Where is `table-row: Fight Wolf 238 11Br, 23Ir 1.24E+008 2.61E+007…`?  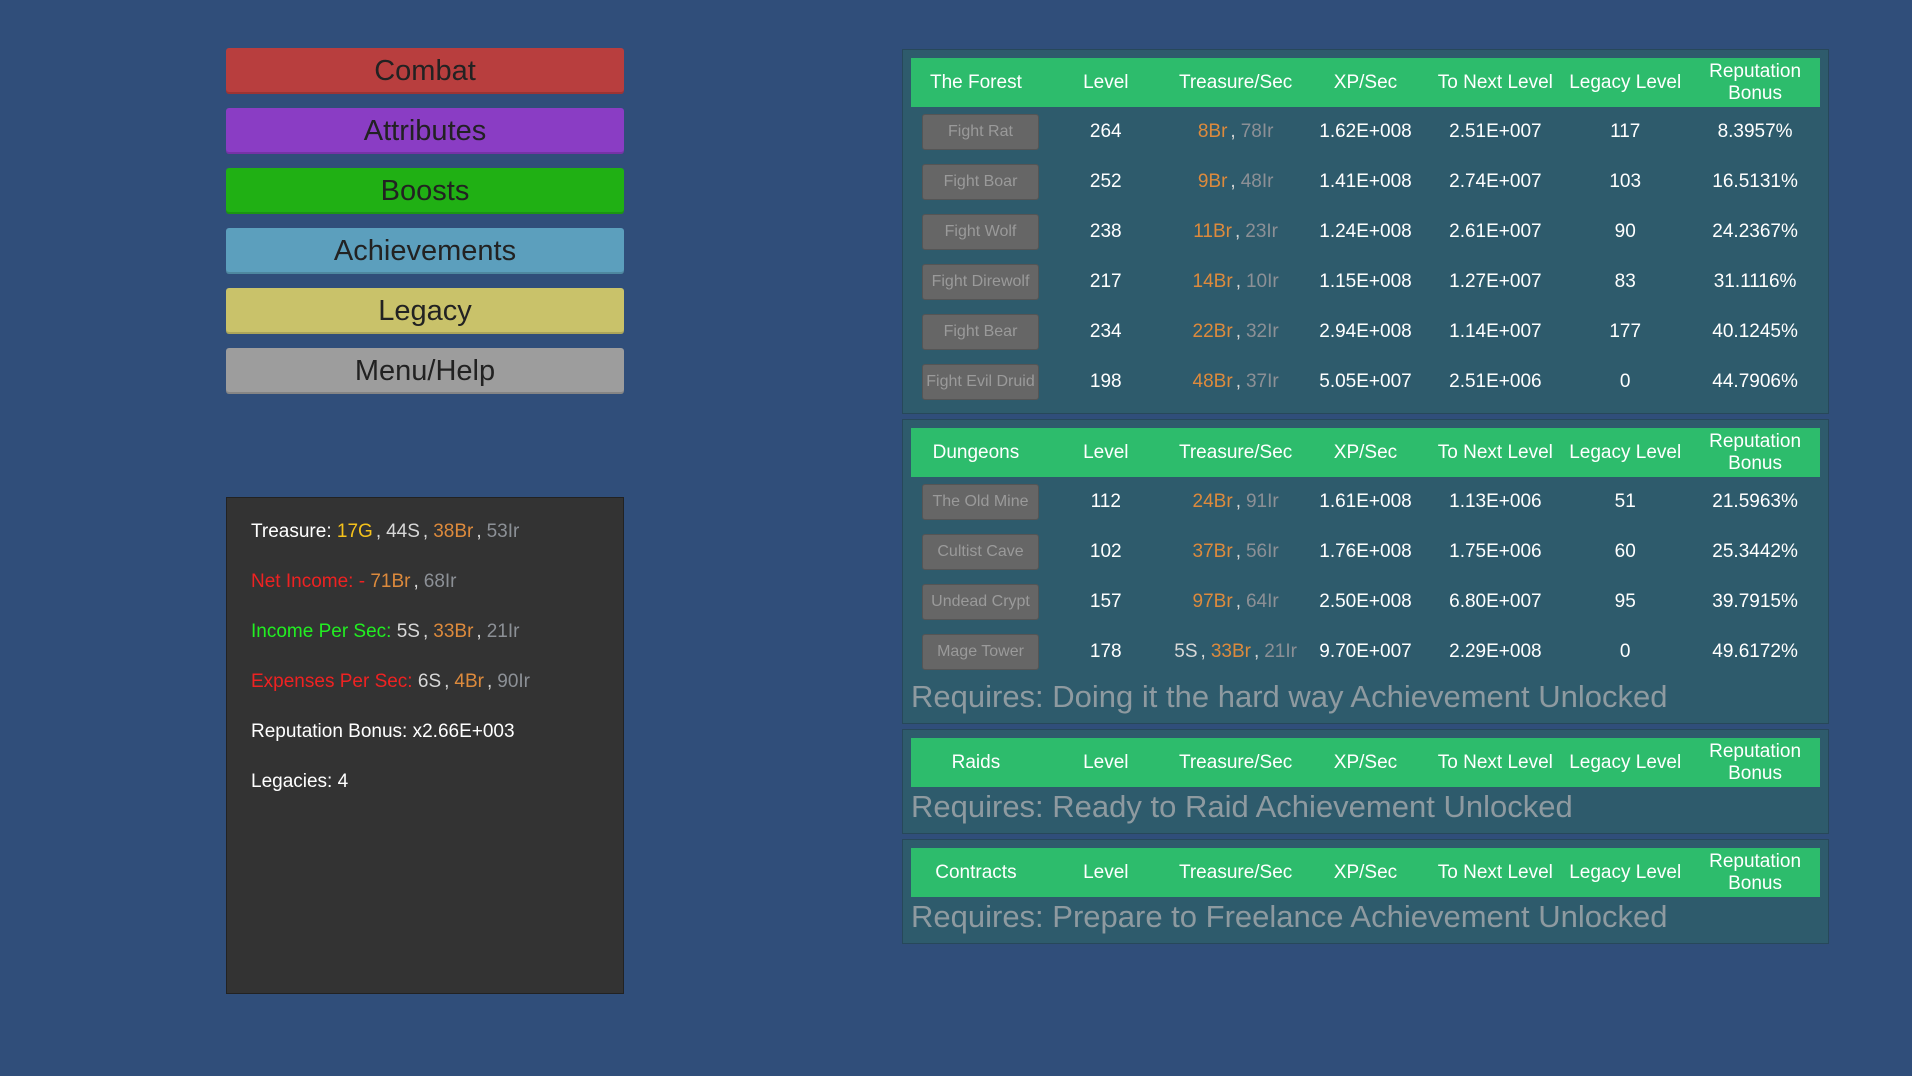 table-row: Fight Wolf 238 11Br, 23Ir 1.24E+008 2.61E+007… is located at coordinates (1365, 232).